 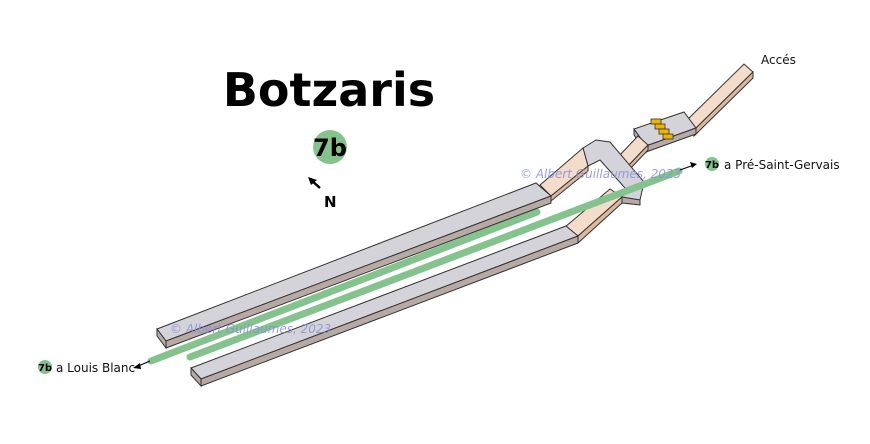 I want to click on watermark-upper: © Albert Guillaumes, 2023, so click(x=600, y=174).